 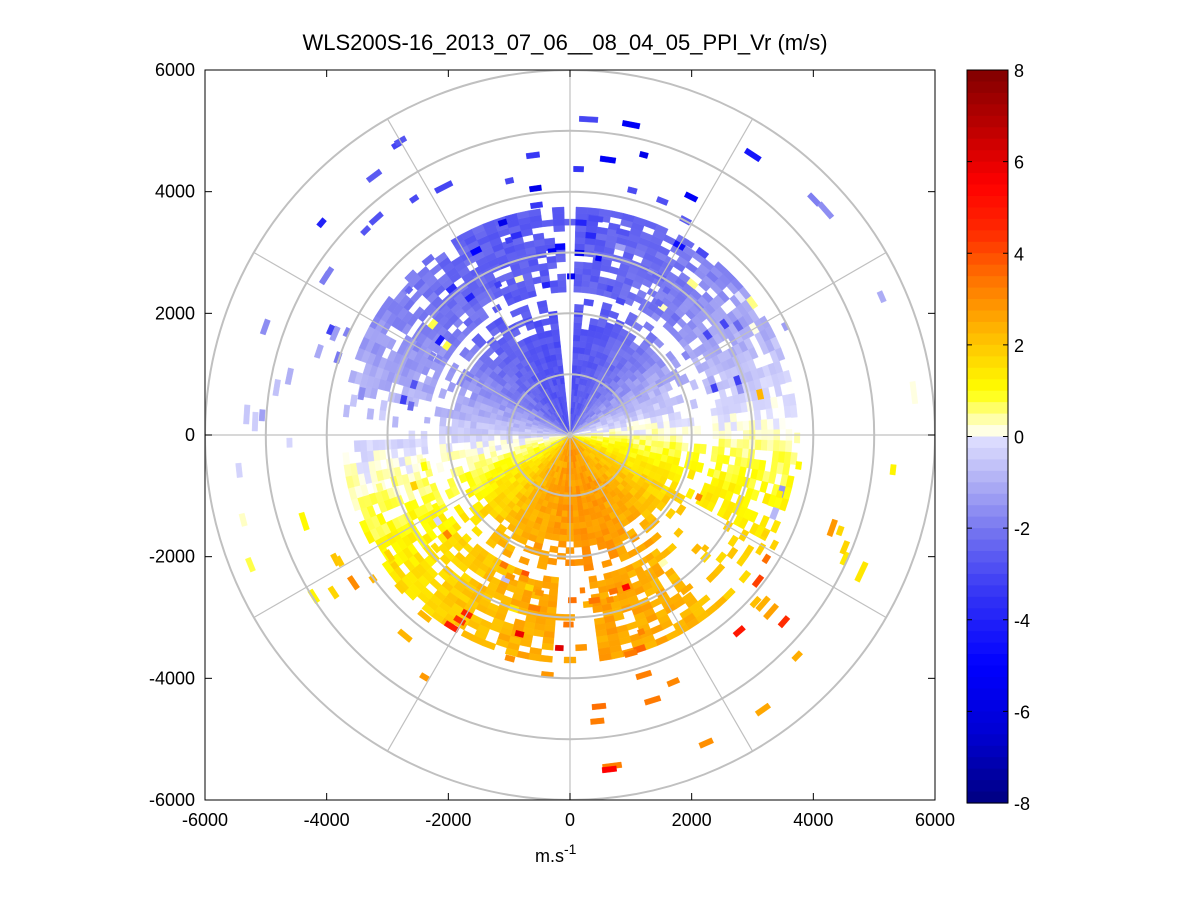 I want to click on y-tick-label: -2000, so click(x=172, y=557).